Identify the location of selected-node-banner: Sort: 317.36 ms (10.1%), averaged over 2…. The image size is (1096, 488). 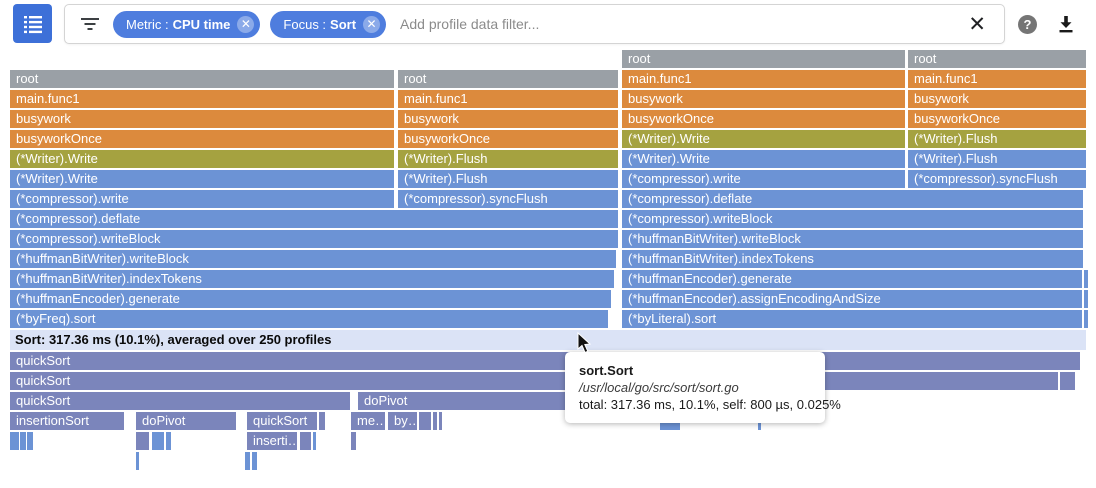
(548, 340).